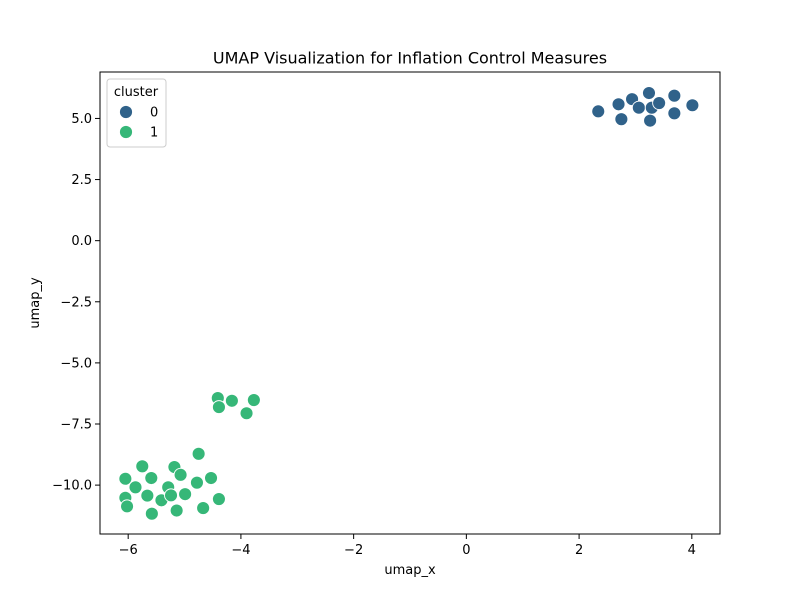 The image size is (800, 600). I want to click on x-tick-label: −4, so click(240, 550).